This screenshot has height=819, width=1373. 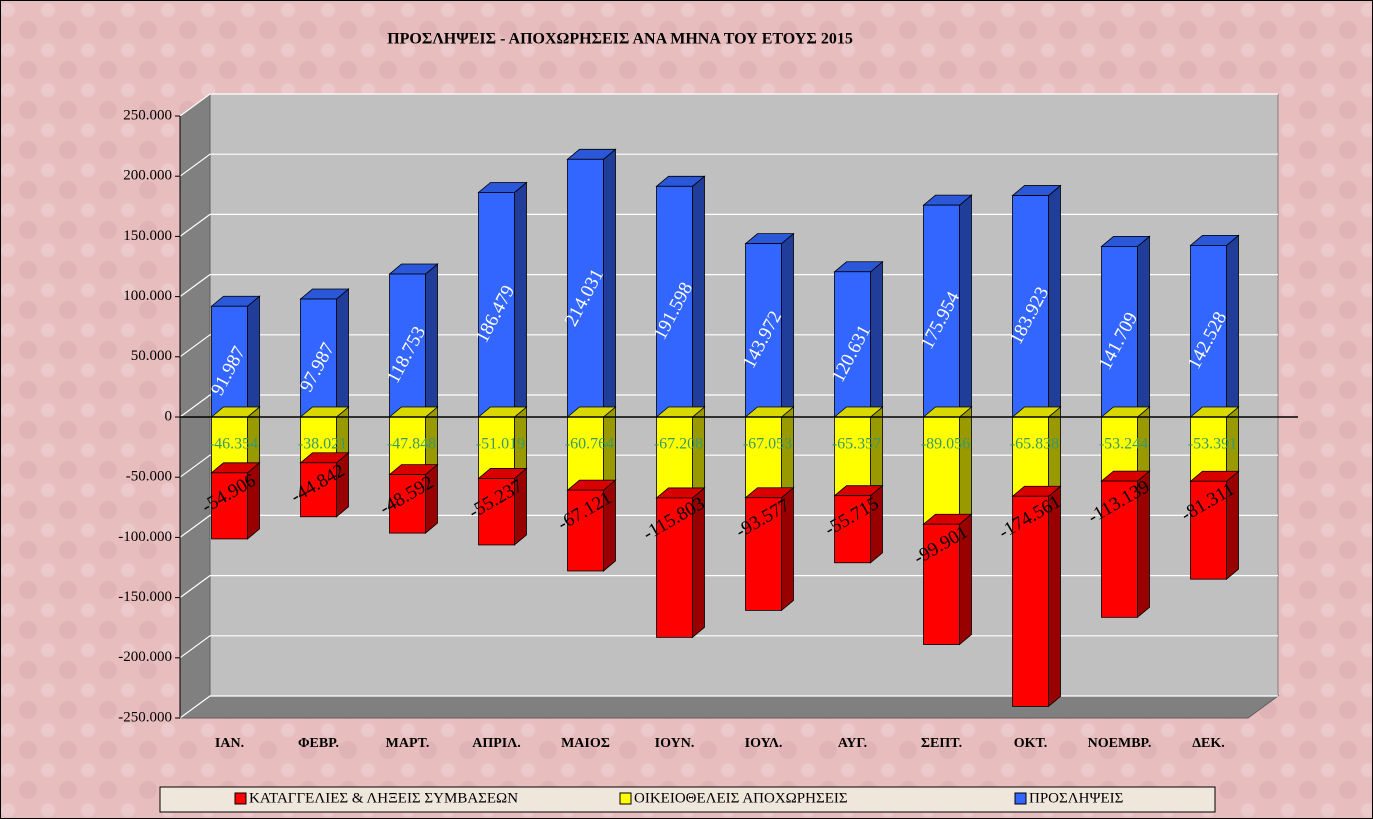 I want to click on y-tick-label: -150.000, so click(x=145, y=597).